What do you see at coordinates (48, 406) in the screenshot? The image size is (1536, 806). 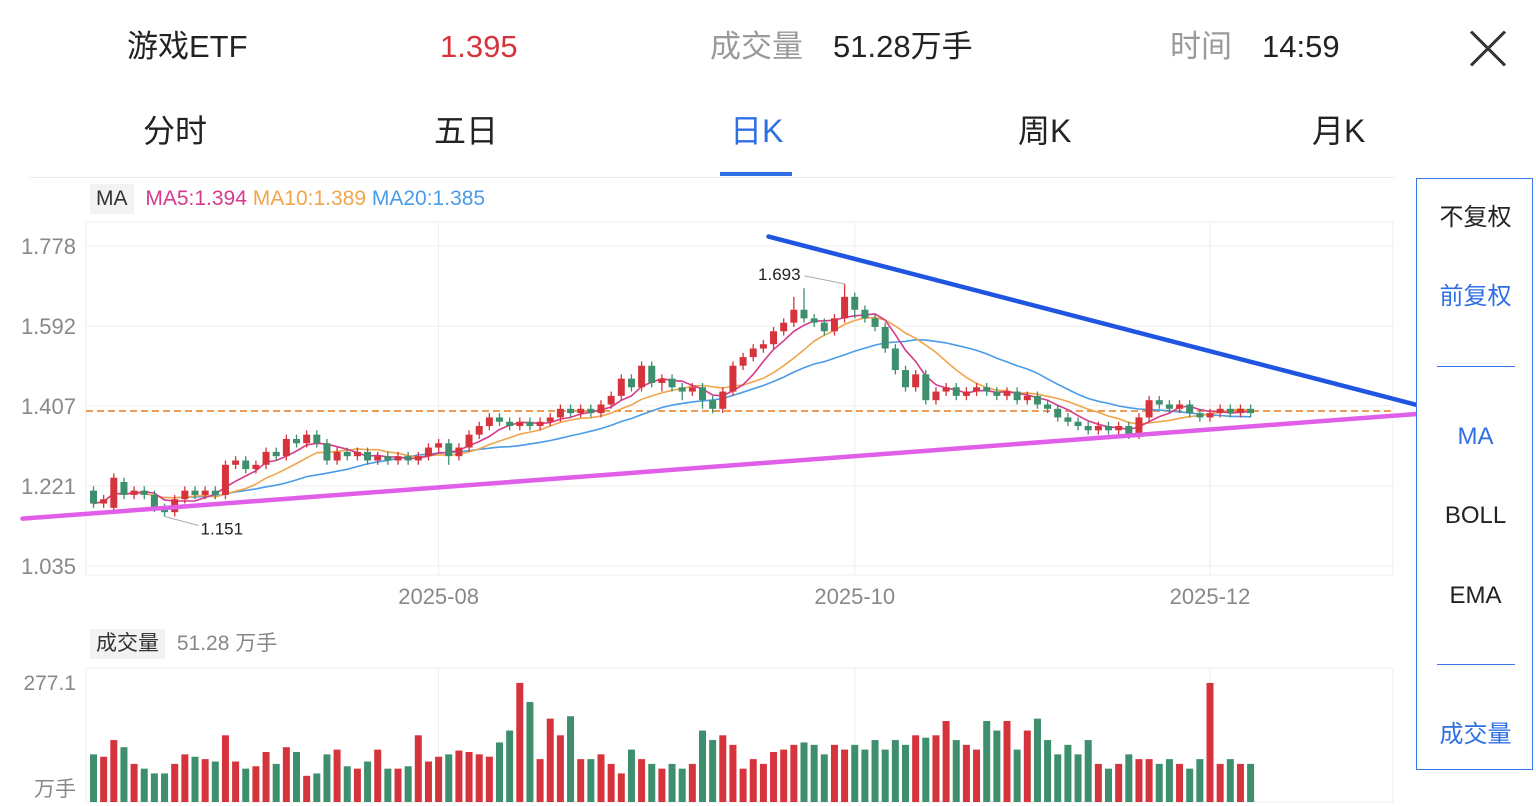 I see `y-tick-label: 1.407` at bounding box center [48, 406].